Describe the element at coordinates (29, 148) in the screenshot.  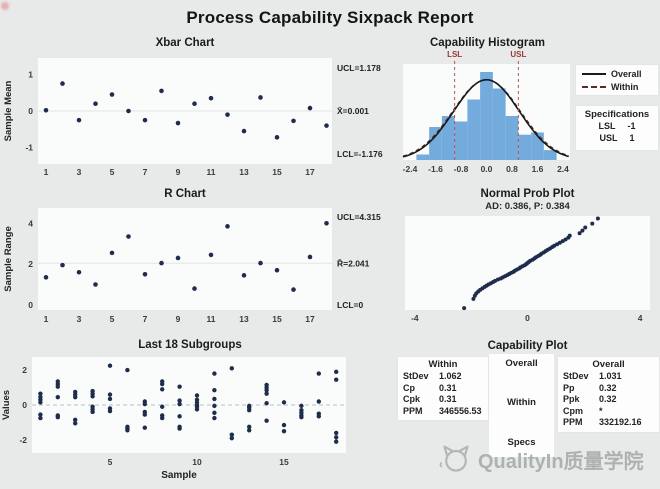
I see `svg-text: -1` at that location.